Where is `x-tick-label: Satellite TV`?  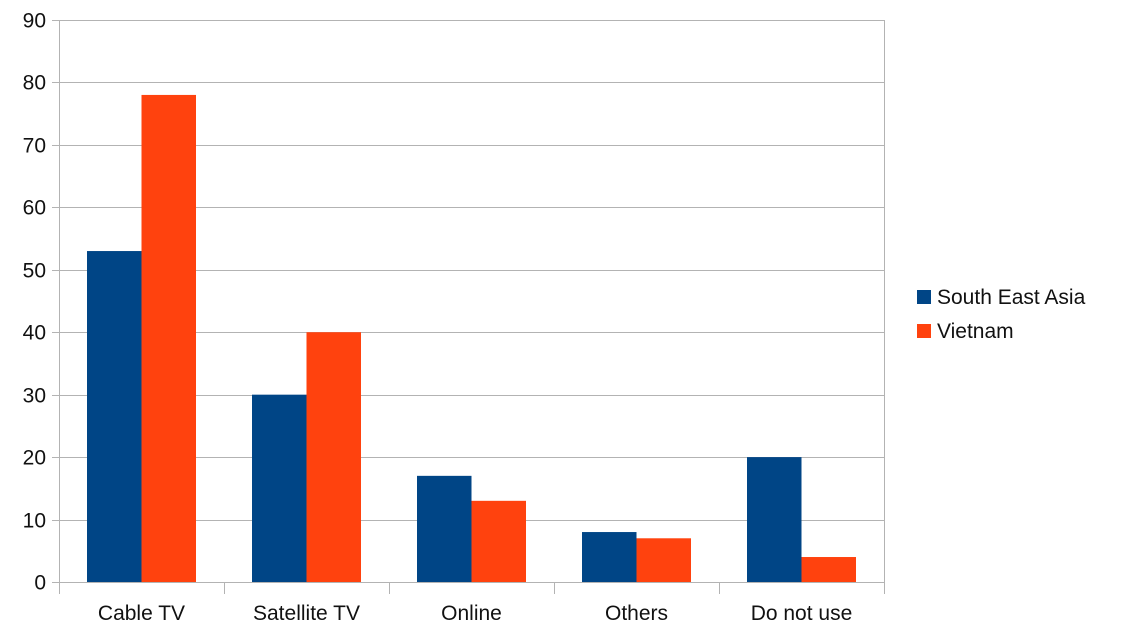 x-tick-label: Satellite TV is located at coordinates (306, 613).